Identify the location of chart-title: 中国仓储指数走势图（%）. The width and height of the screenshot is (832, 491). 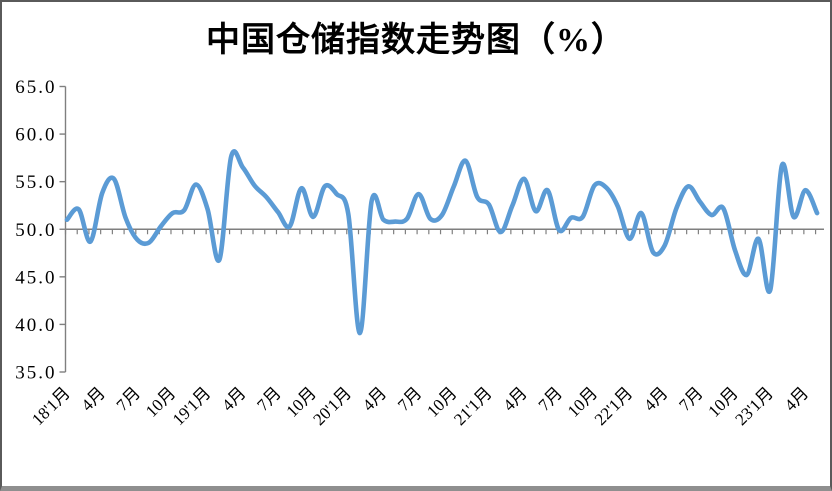
(416, 40).